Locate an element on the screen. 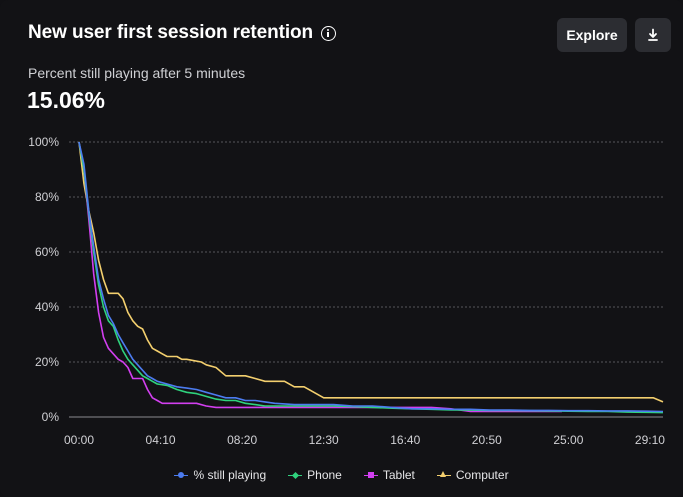 This screenshot has width=683, height=497. y-tick-label: 80% is located at coordinates (47, 197).